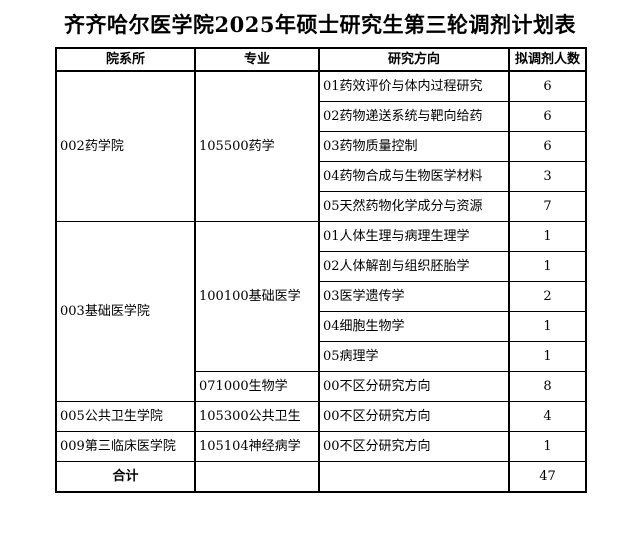  Describe the element at coordinates (125, 416) in the screenshot. I see `college-cell: 005公共卫生学院` at that location.